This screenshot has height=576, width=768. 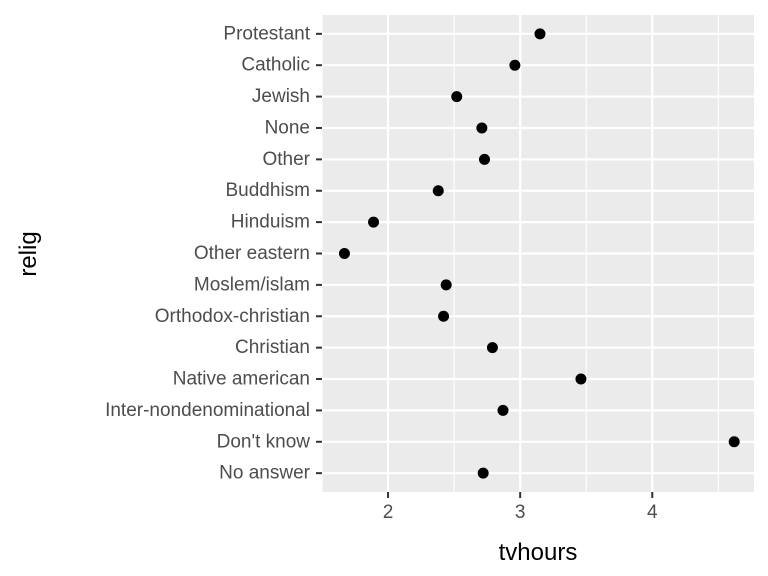 I want to click on y-tick-label: Moslem/islam, so click(x=252, y=284).